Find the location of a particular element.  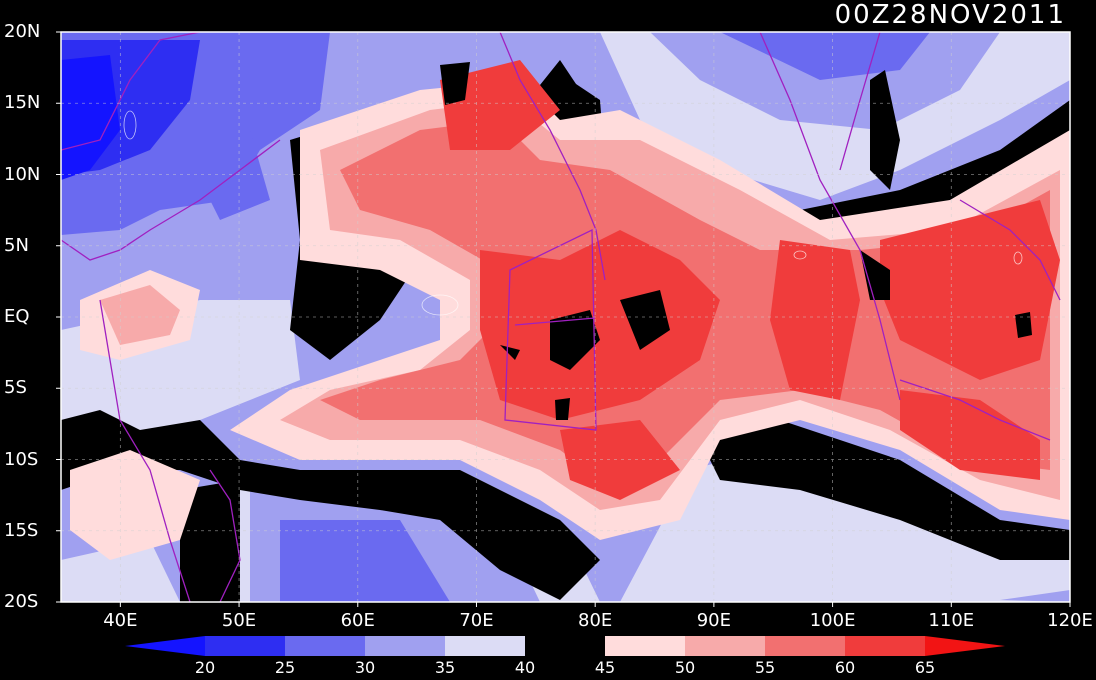

colorbar-level-label: 55 is located at coordinates (765, 667).